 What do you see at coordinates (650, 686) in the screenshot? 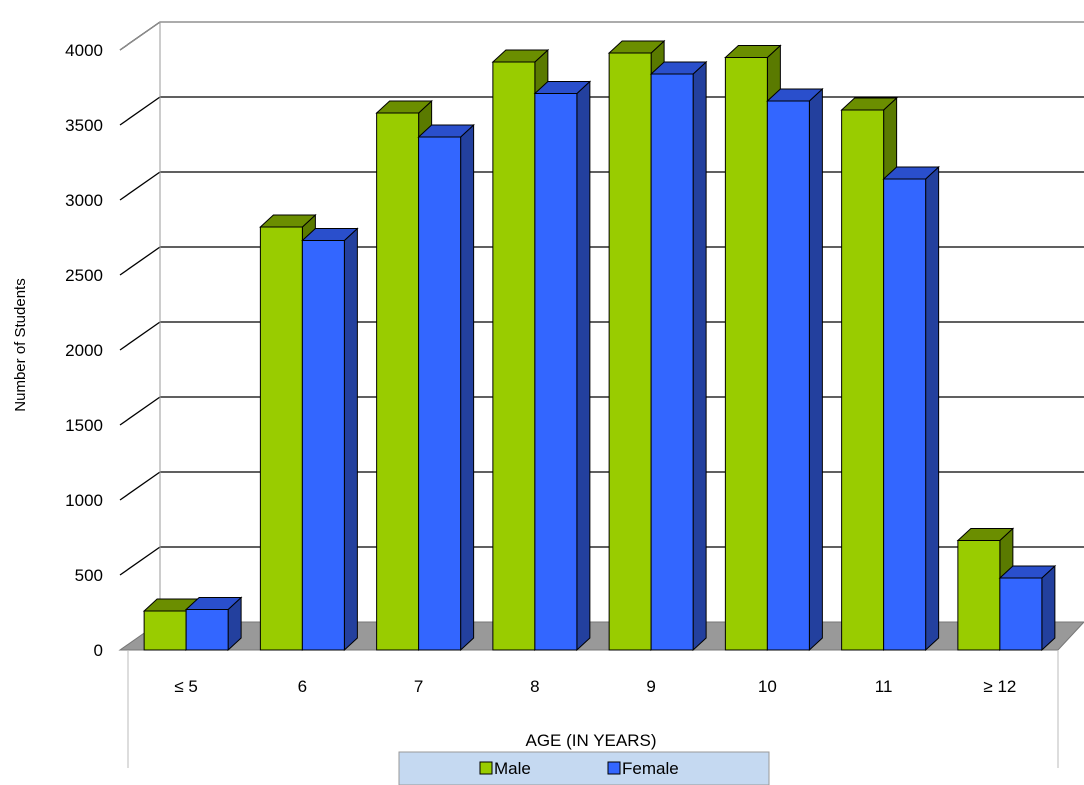
I see `category-label: 9` at bounding box center [650, 686].